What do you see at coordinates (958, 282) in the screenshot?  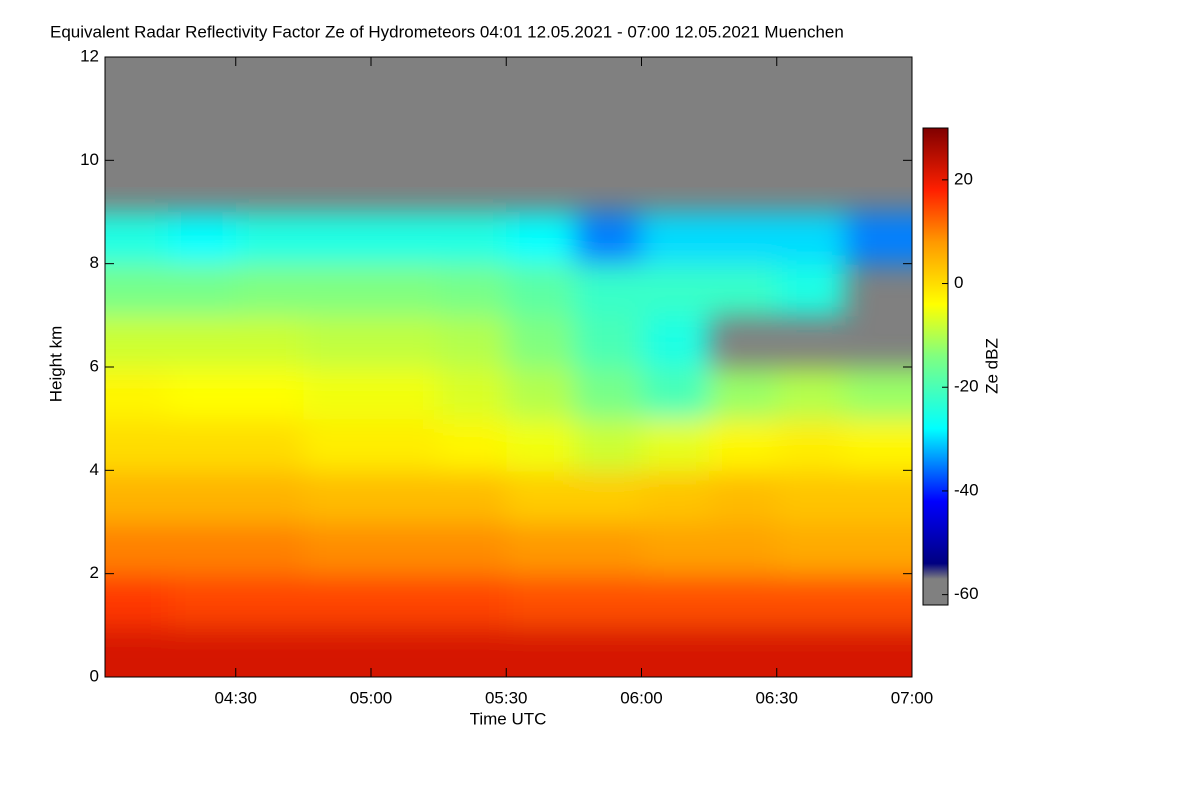 I see `colorbar-tick-label: 0` at bounding box center [958, 282].